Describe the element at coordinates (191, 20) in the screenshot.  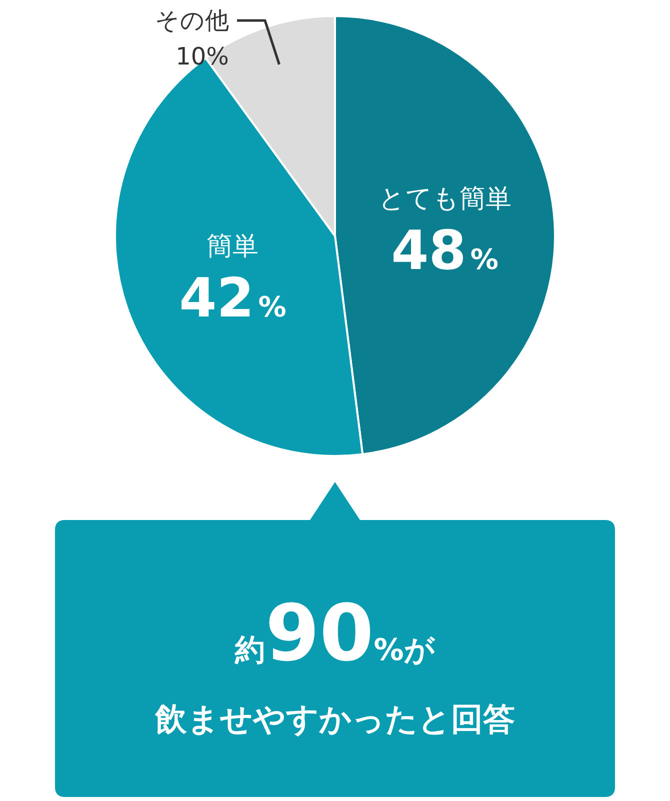
I see `slice-label: その他` at that location.